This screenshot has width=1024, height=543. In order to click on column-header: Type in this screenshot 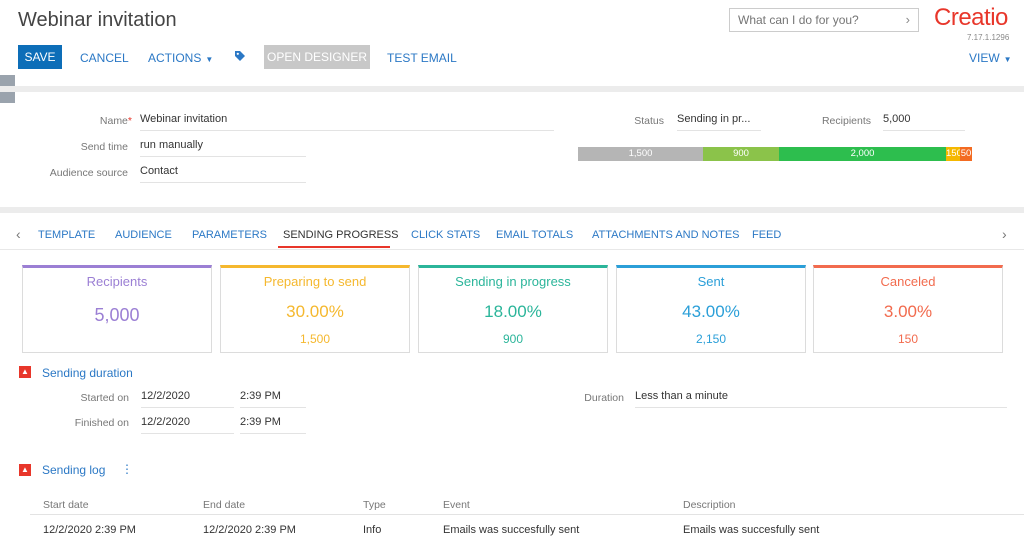, I will do `click(374, 505)`.